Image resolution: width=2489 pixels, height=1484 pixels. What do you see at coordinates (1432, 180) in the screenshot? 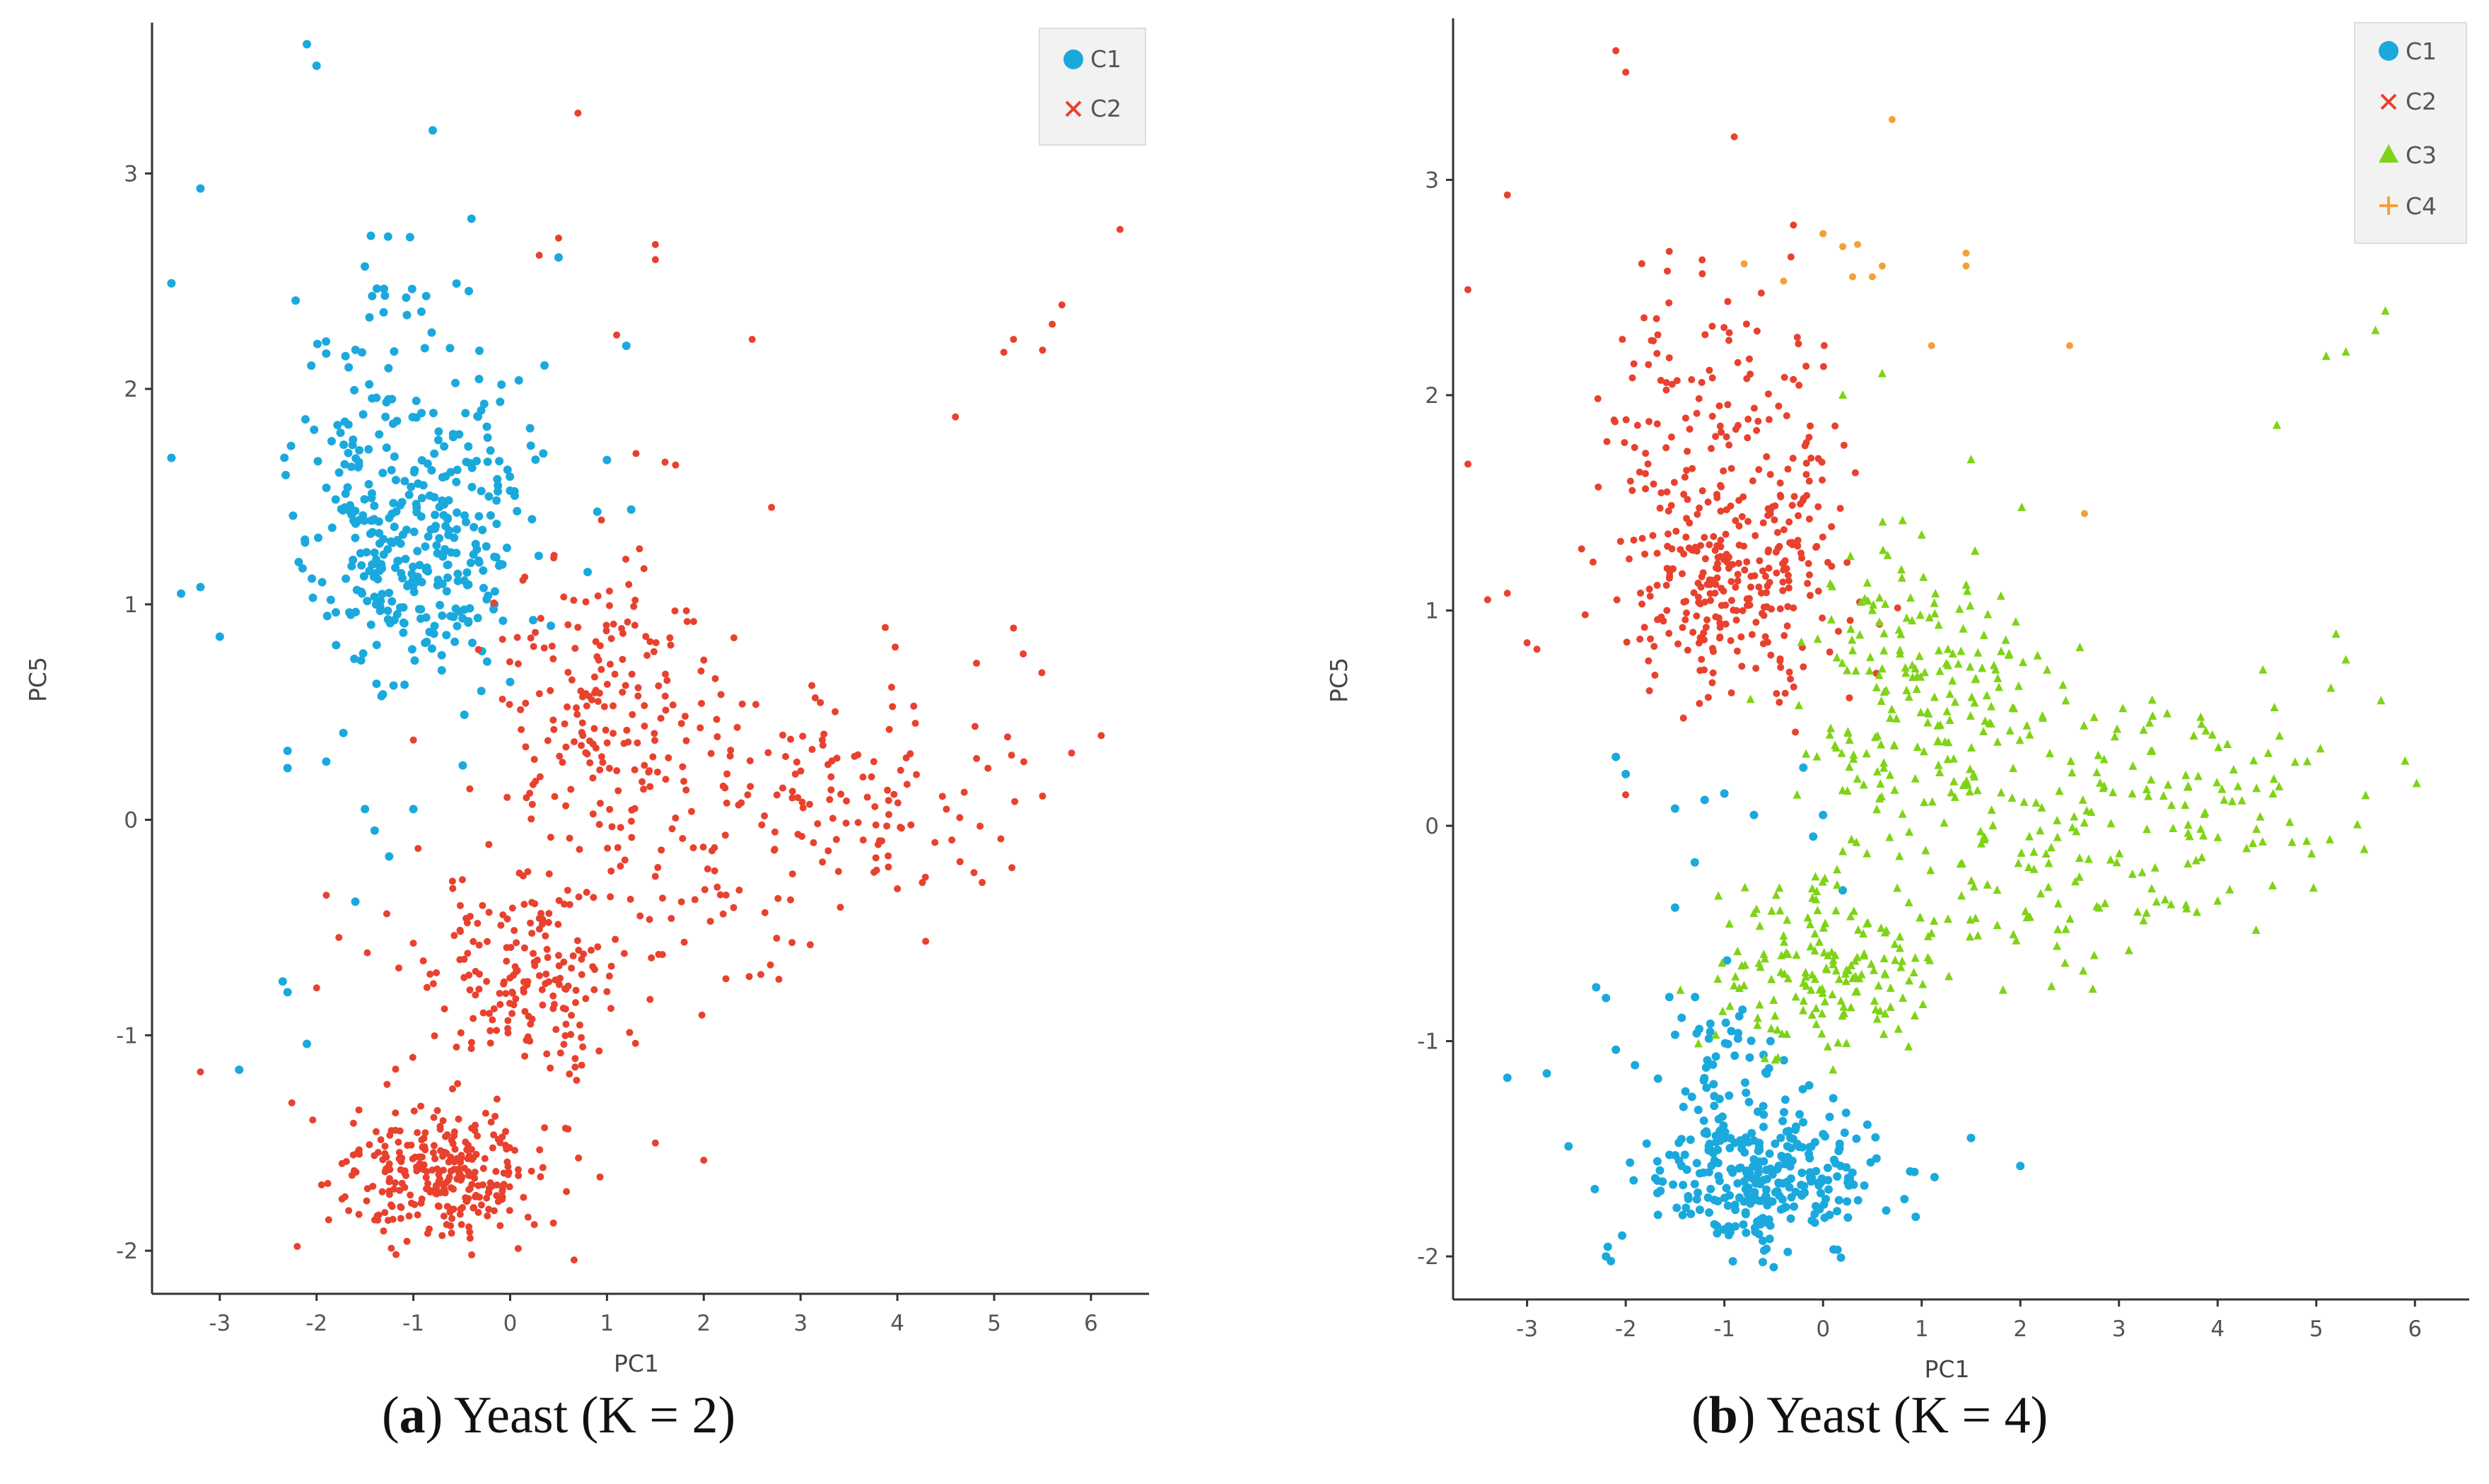
I see `y-tick-label: 3` at bounding box center [1432, 180].